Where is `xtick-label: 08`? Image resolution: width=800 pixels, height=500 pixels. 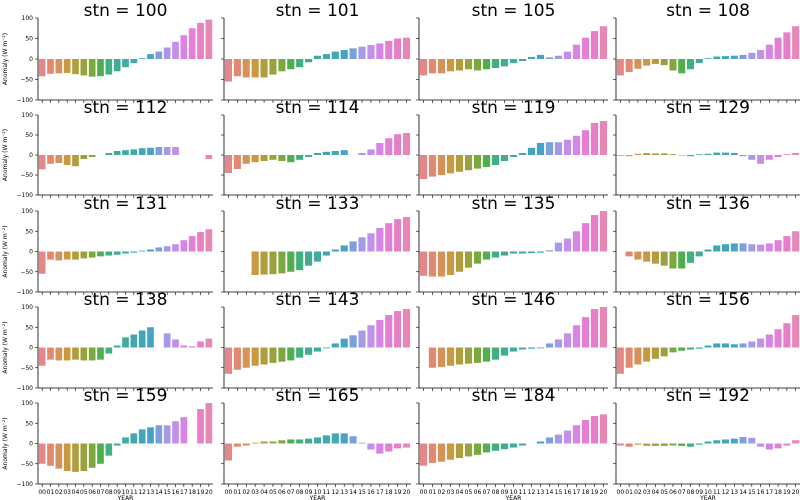
xtick-label: 08 is located at coordinates (300, 492).